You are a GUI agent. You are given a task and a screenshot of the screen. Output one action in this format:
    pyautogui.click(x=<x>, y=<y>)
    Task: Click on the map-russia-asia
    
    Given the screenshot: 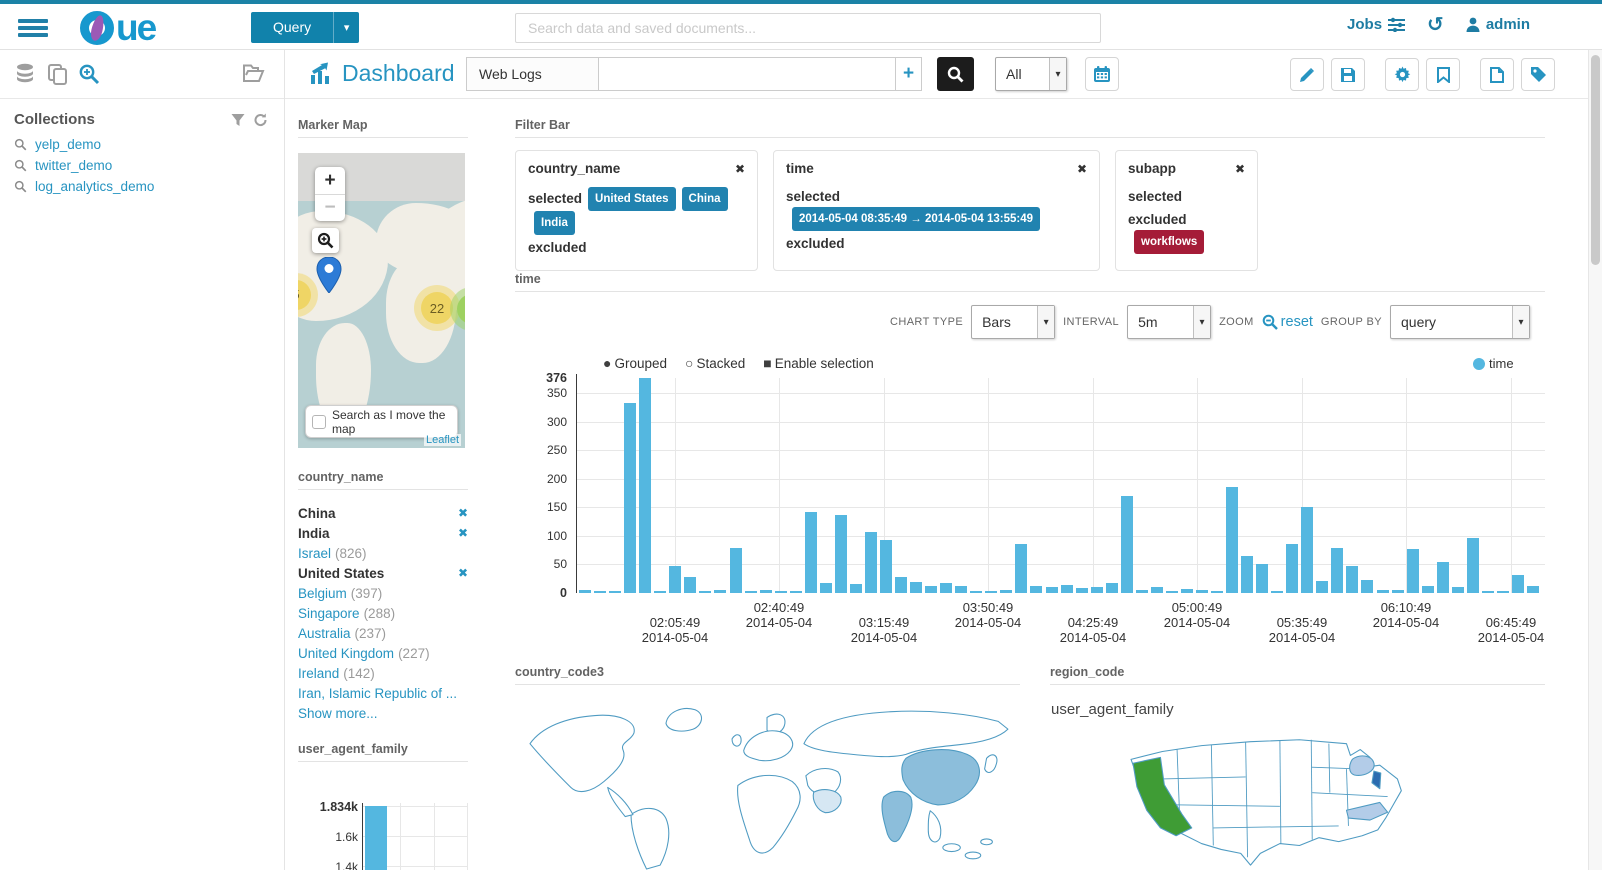 What is the action you would take?
    pyautogui.click(x=906, y=734)
    